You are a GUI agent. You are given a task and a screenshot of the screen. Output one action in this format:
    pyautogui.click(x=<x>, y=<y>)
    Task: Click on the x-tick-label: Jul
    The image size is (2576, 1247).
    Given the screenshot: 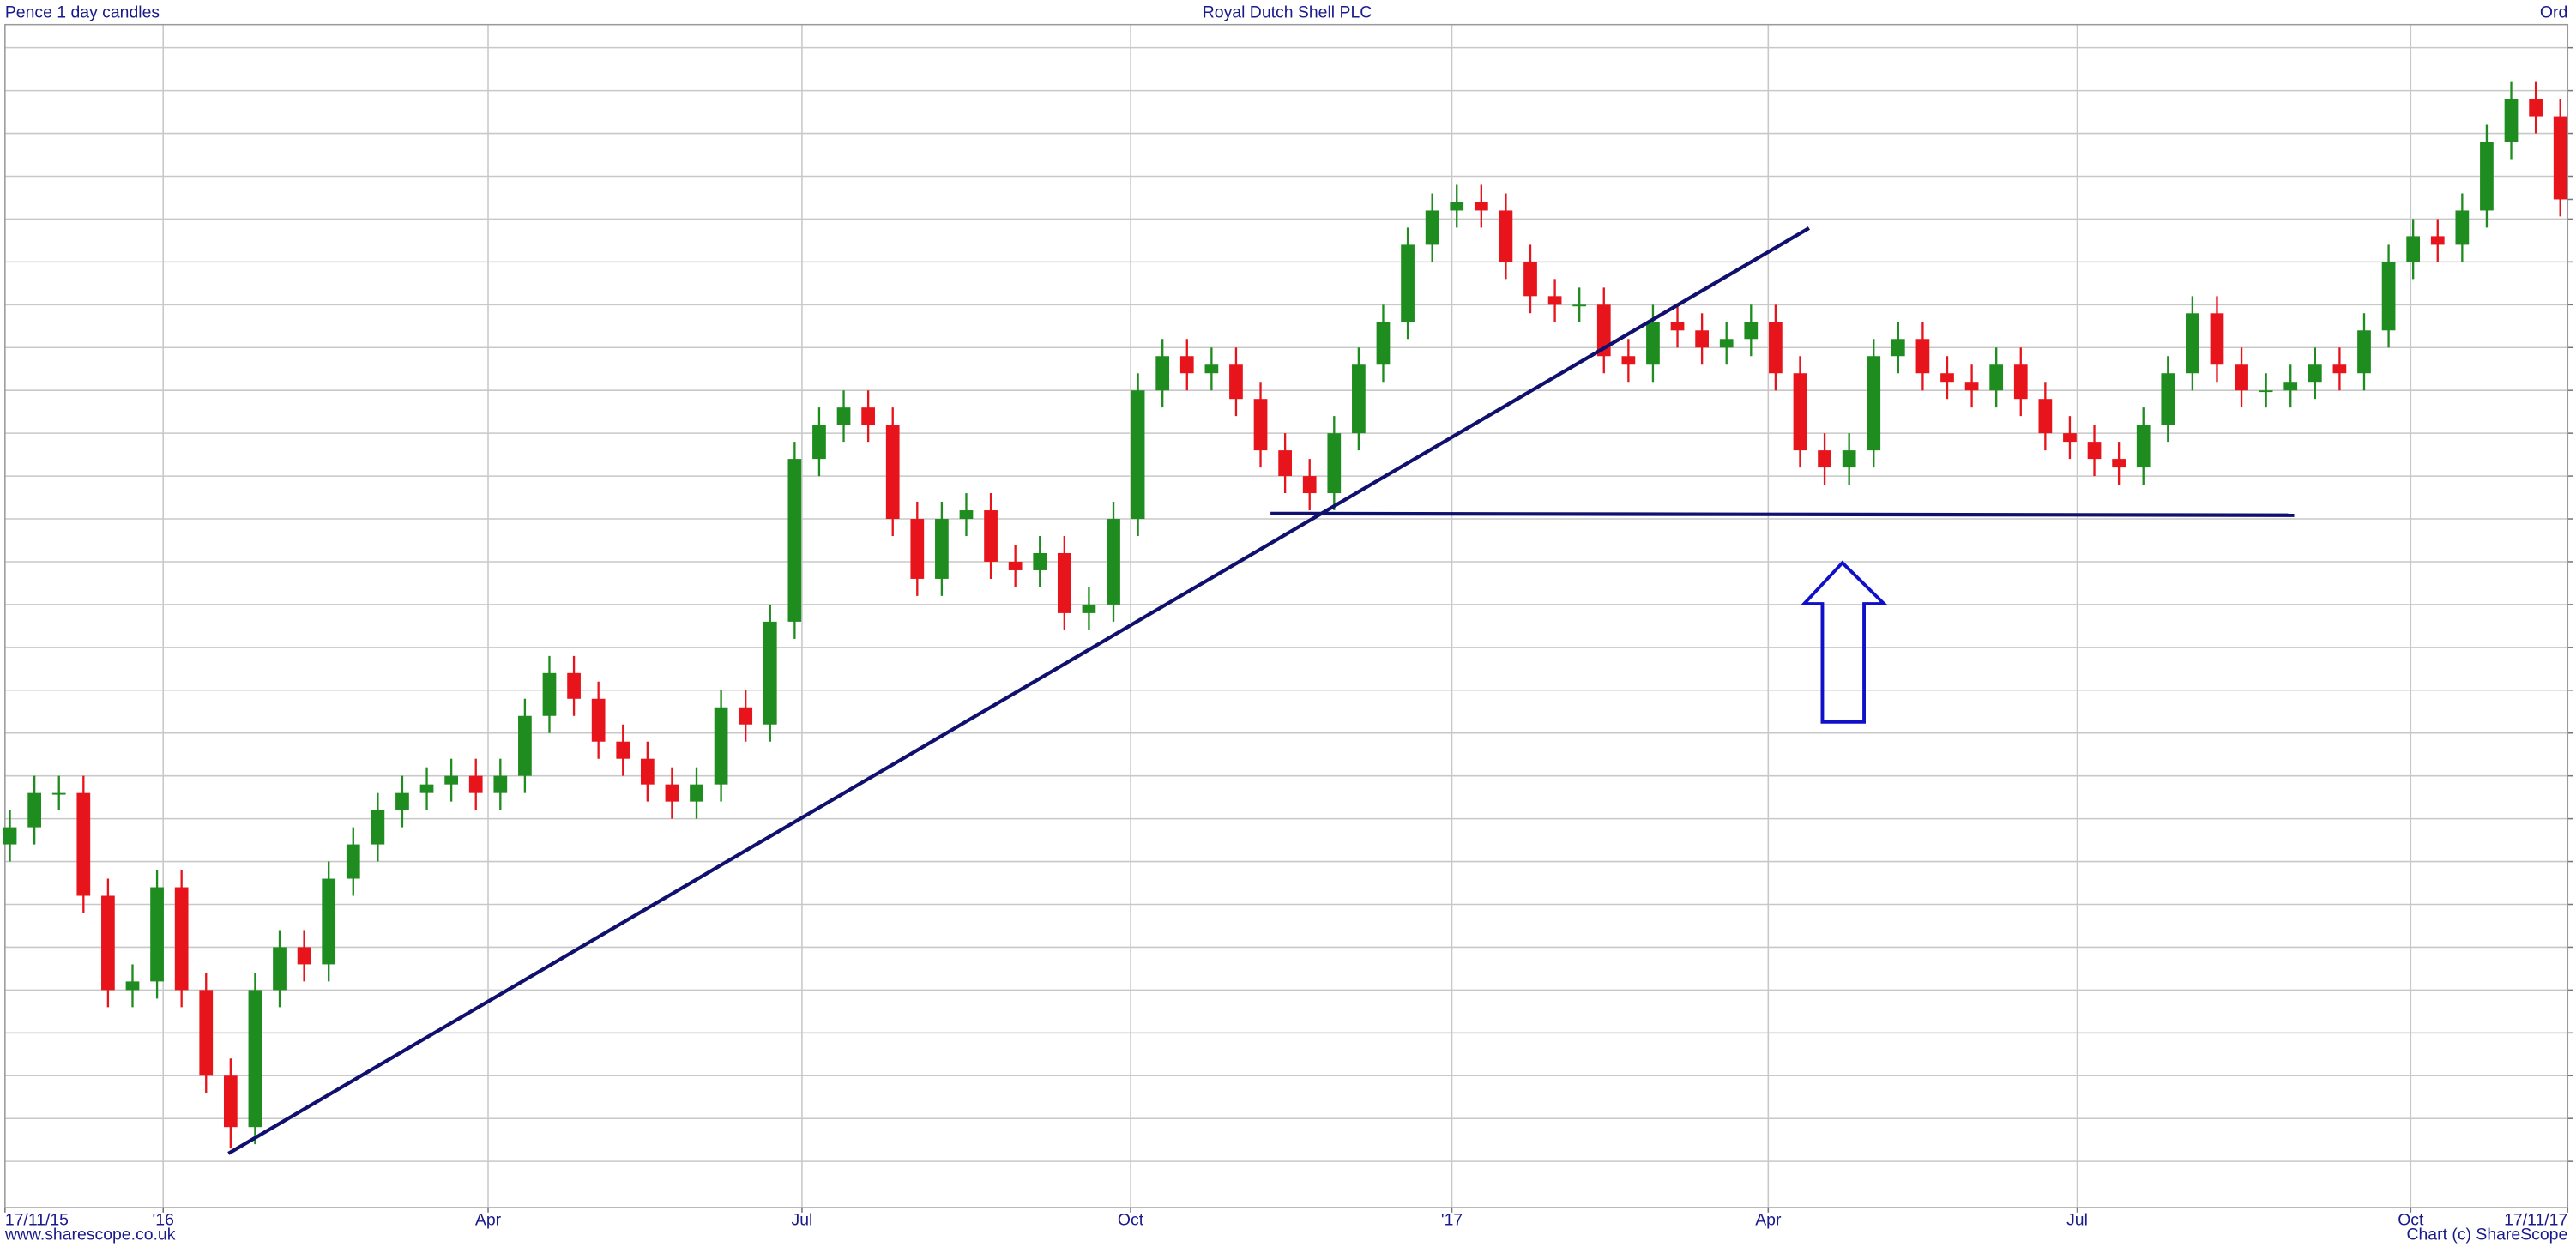 What is the action you would take?
    pyautogui.click(x=802, y=1221)
    